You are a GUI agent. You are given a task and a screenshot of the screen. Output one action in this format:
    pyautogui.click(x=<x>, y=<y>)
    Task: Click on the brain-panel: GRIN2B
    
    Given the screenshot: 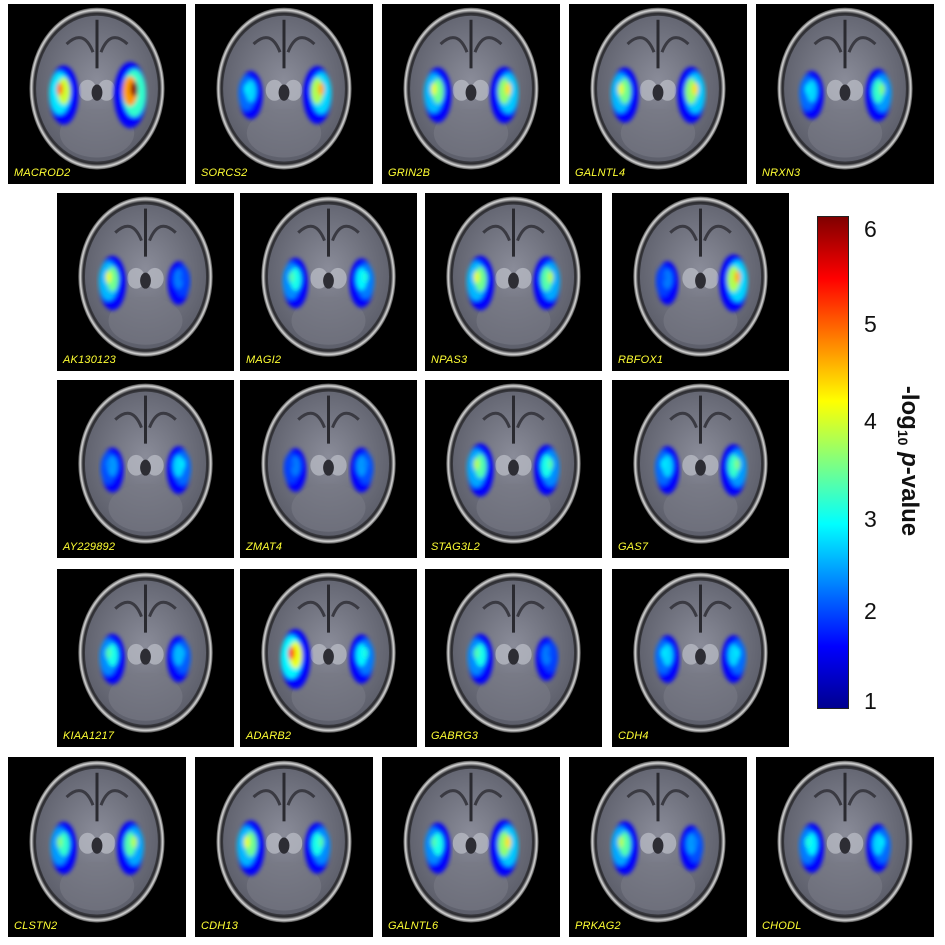 What is the action you would take?
    pyautogui.click(x=471, y=94)
    